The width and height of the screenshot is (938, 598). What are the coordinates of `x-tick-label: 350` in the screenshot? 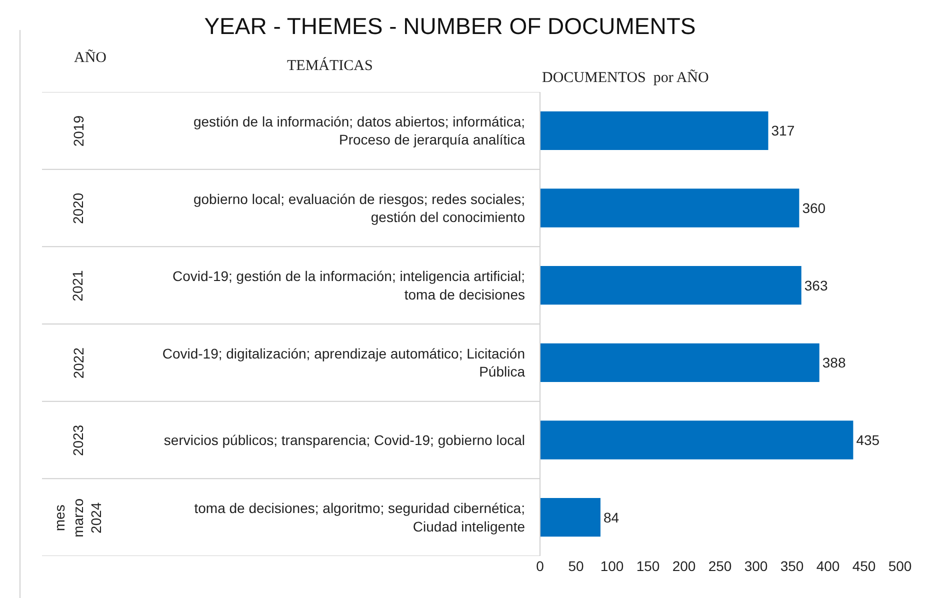 It's located at (792, 566).